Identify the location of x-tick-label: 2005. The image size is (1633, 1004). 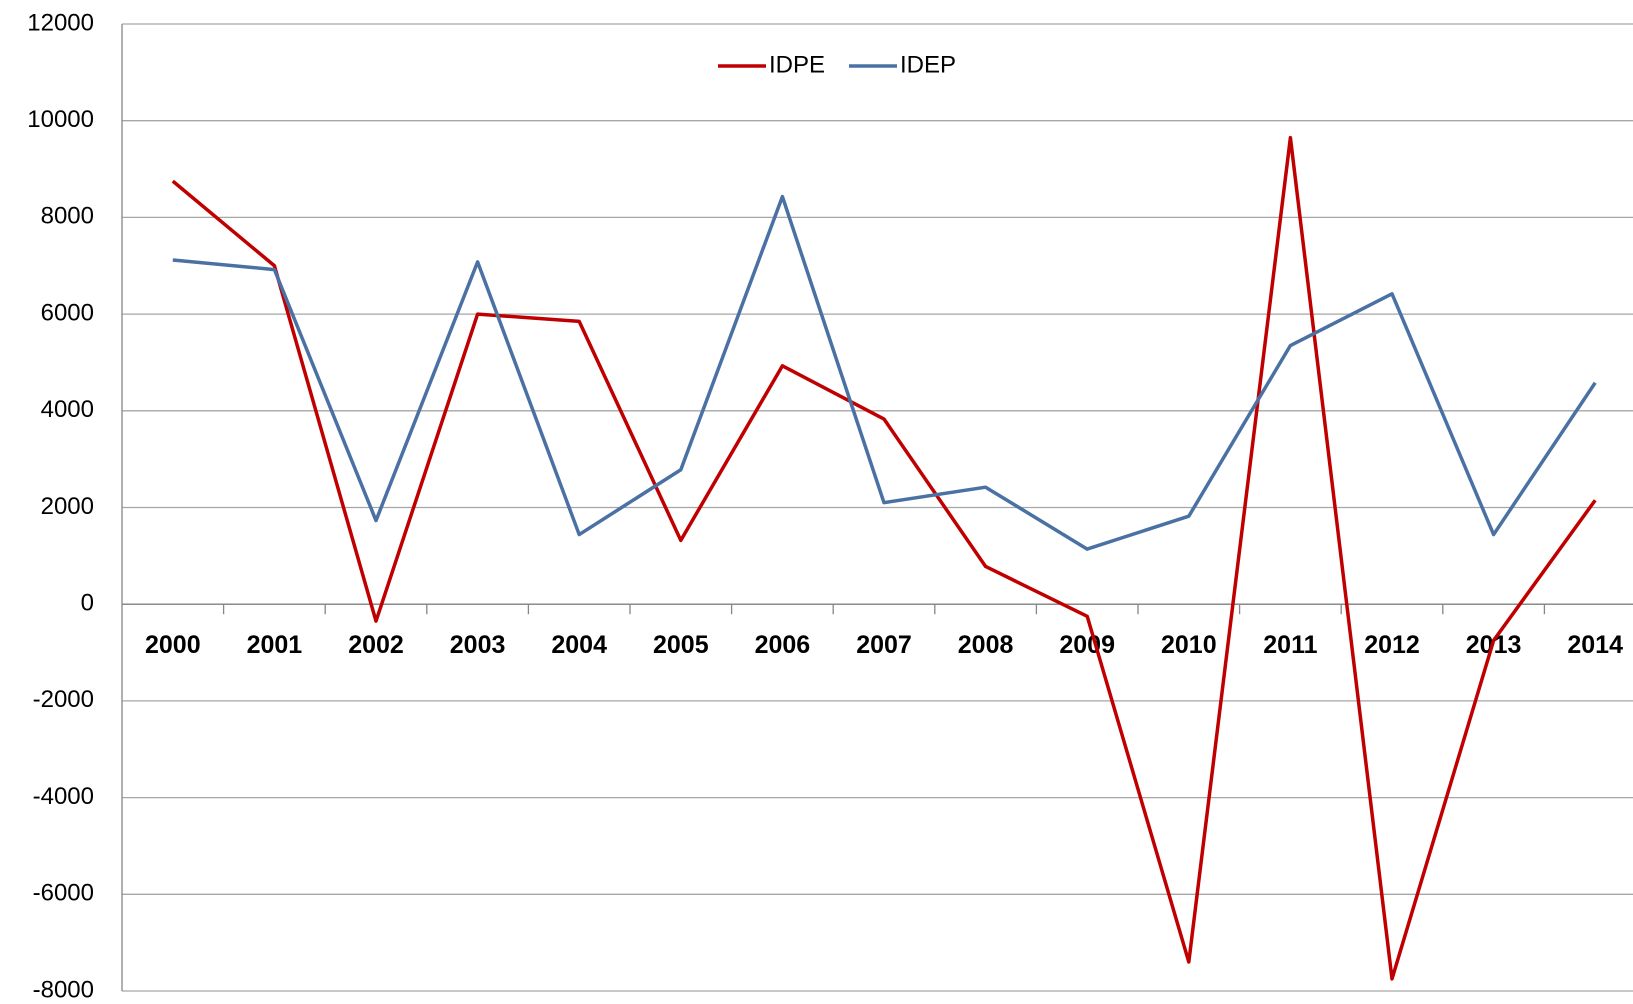
(681, 645).